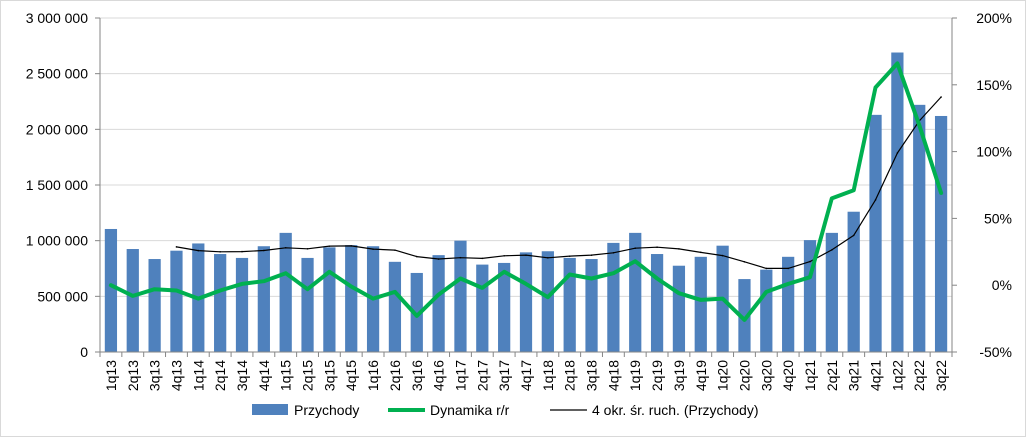 This screenshot has width=1026, height=442. Describe the element at coordinates (470, 410) in the screenshot. I see `legend-label-dynamika: Dynamika r/r` at that location.